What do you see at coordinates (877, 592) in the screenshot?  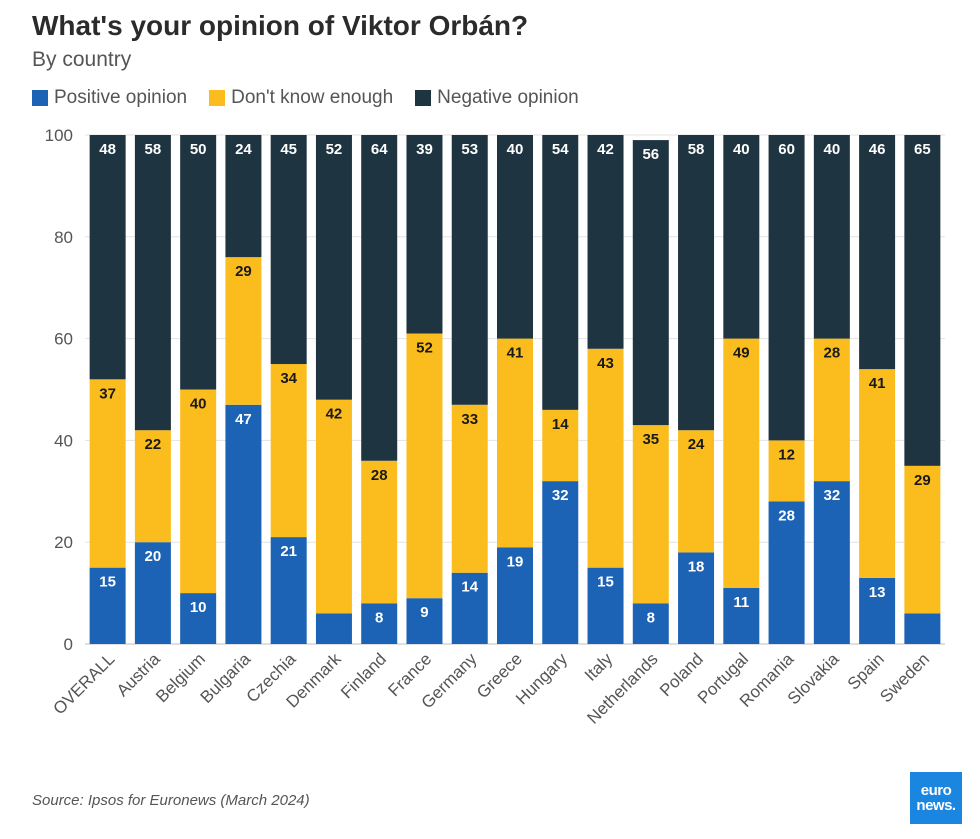 I see `data-label: 13` at bounding box center [877, 592].